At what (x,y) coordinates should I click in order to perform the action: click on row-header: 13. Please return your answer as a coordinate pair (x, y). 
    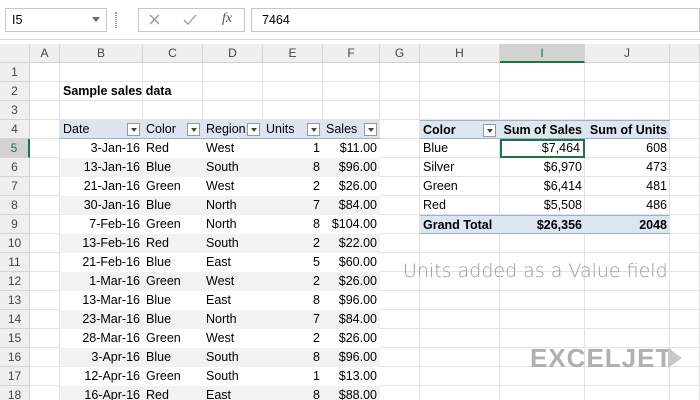
    Looking at the image, I should click on (15, 300).